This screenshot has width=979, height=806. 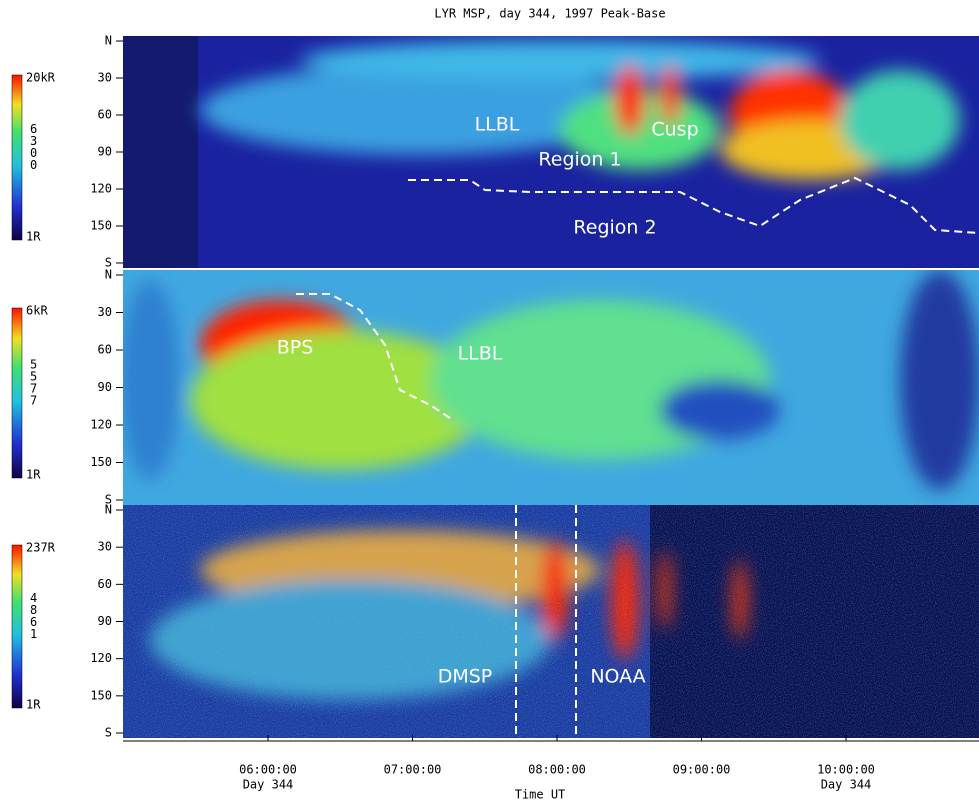 What do you see at coordinates (549, 14) in the screenshot?
I see `figure-title: LYR MSP, day 344, 1997 Peak-Base` at bounding box center [549, 14].